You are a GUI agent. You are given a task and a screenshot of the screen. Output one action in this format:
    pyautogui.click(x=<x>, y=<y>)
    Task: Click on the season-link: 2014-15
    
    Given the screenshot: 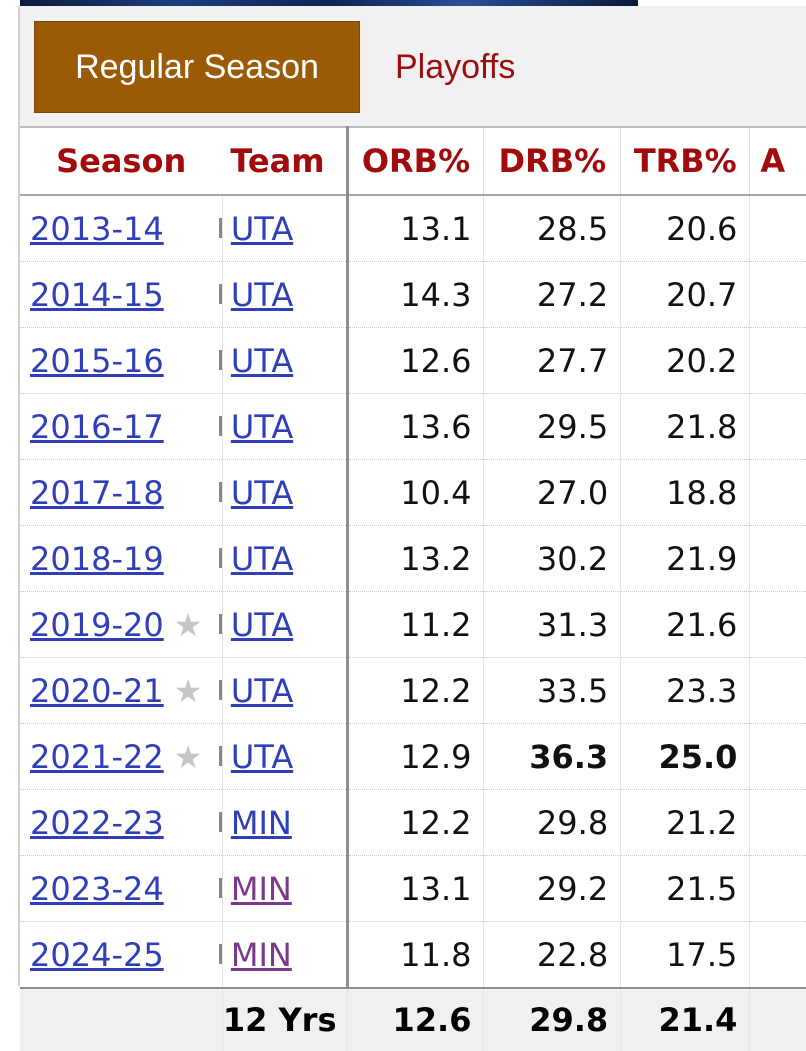 What is the action you would take?
    pyautogui.click(x=97, y=294)
    